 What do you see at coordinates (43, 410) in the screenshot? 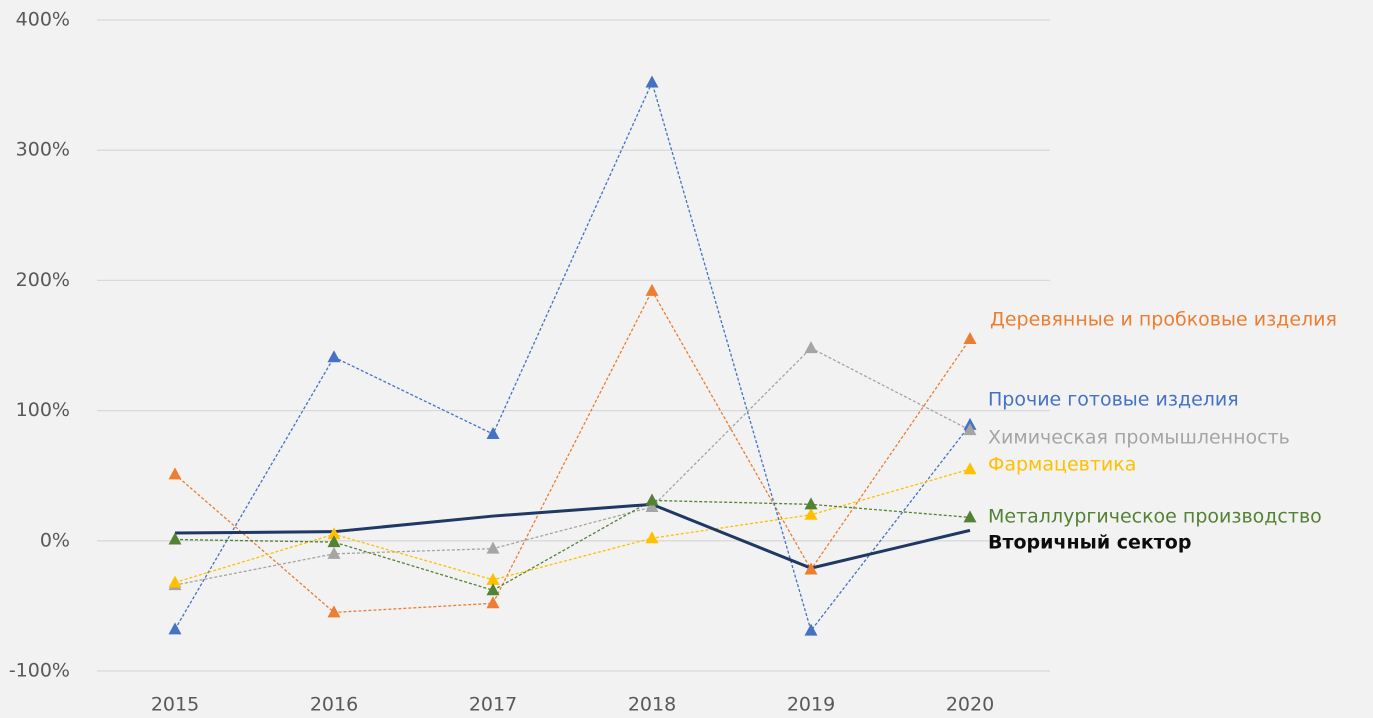
I see `y-tick-label: 100%` at bounding box center [43, 410].